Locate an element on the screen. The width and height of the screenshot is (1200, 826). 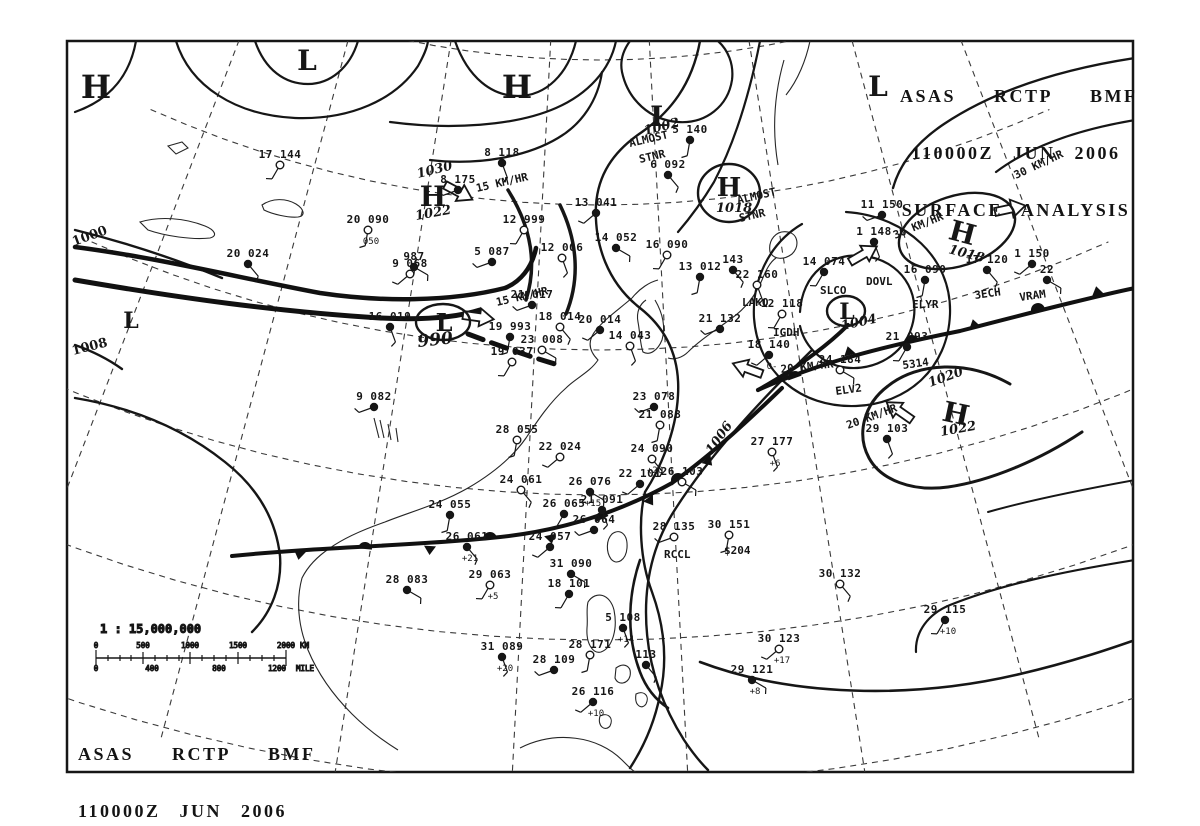
station-label: 22 is located at coordinates (1047, 269).